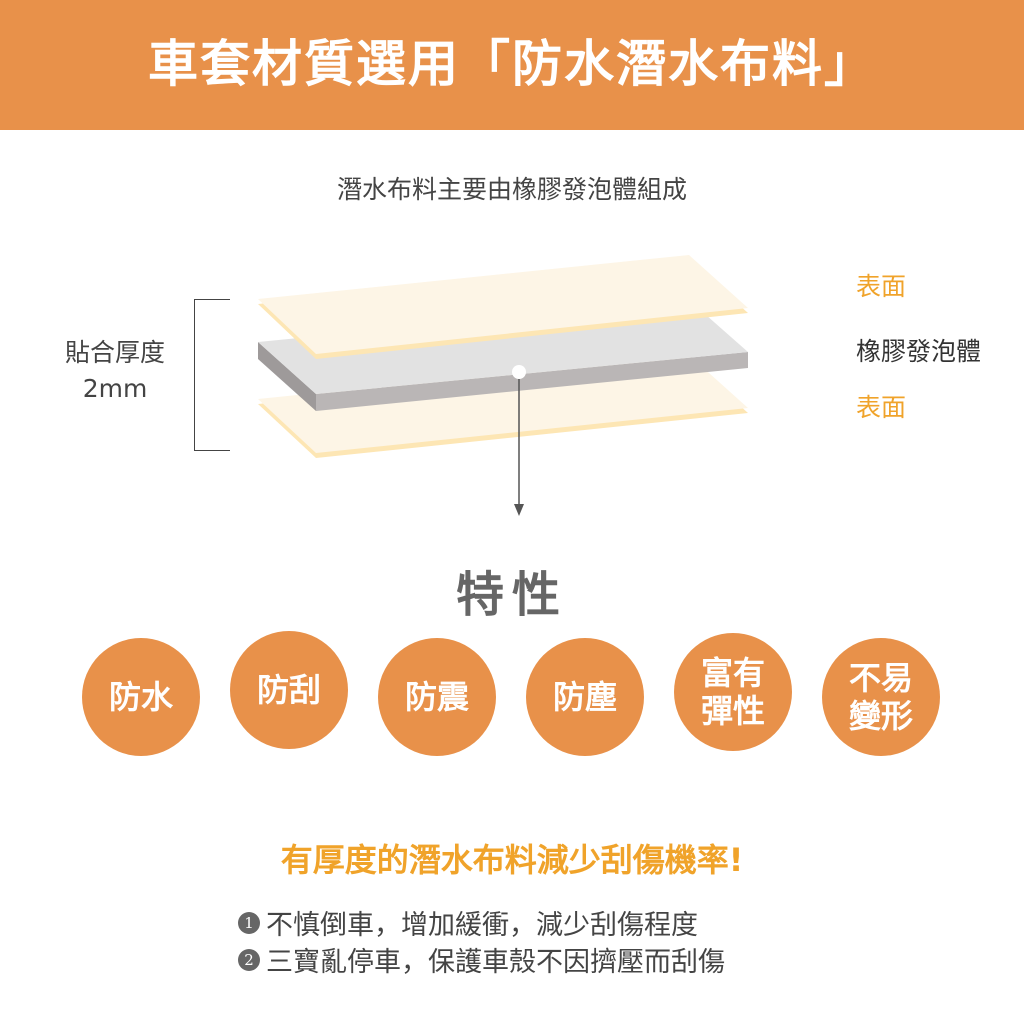 The image size is (1024, 1024). Describe the element at coordinates (880, 678) in the screenshot. I see `feature-text: 不易` at that location.